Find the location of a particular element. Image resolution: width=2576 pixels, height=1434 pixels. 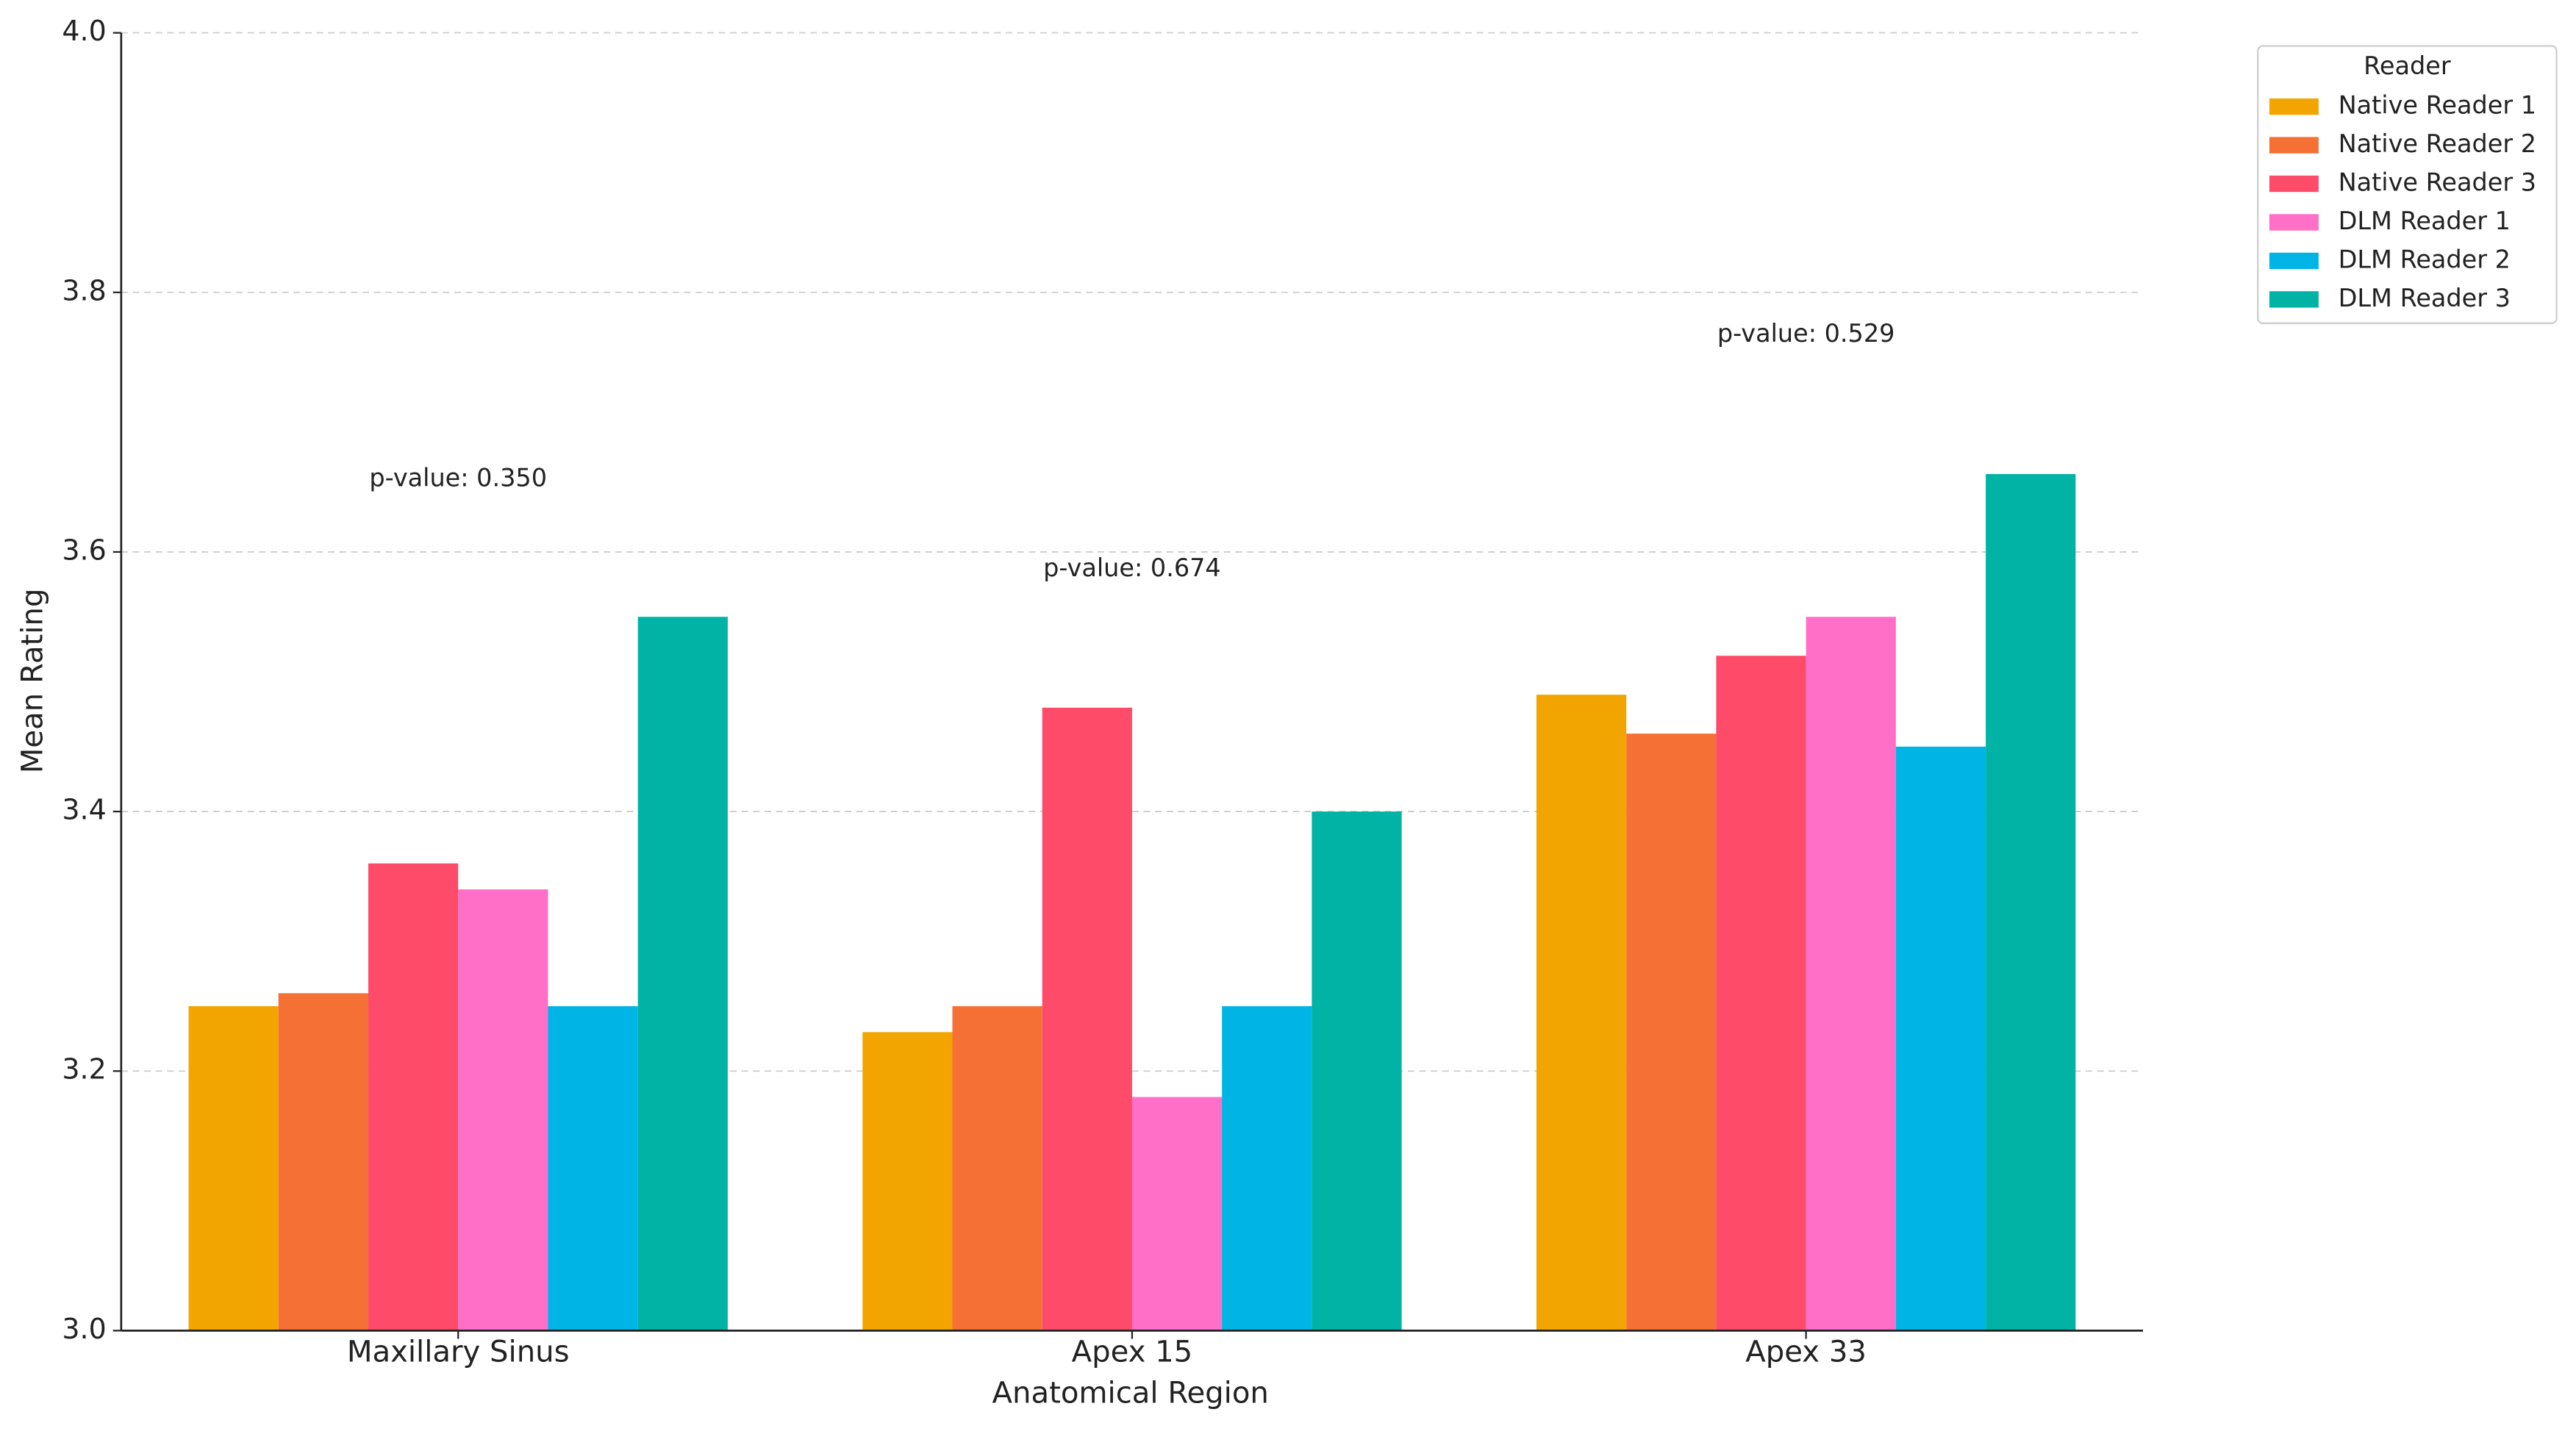

y-tick-label: 3.4 is located at coordinates (84, 810).